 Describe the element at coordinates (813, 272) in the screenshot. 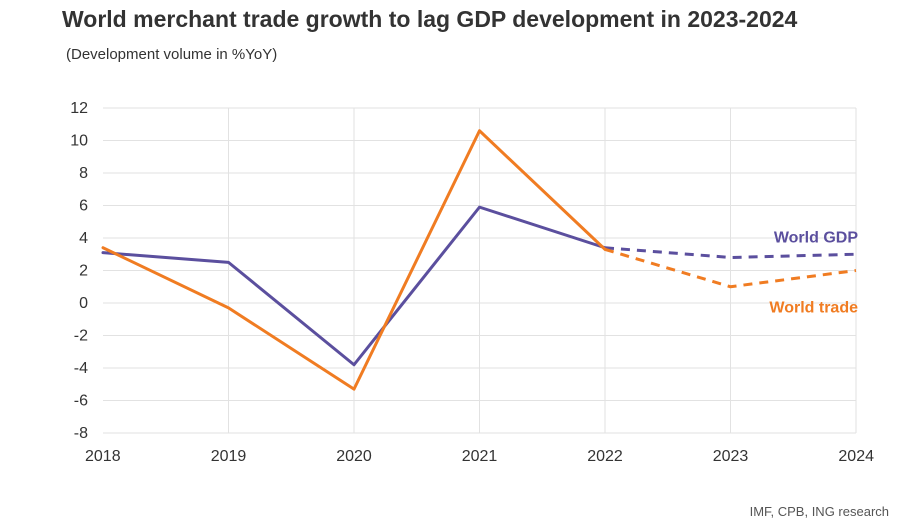

I see `series-labels: World GDP World trade` at that location.